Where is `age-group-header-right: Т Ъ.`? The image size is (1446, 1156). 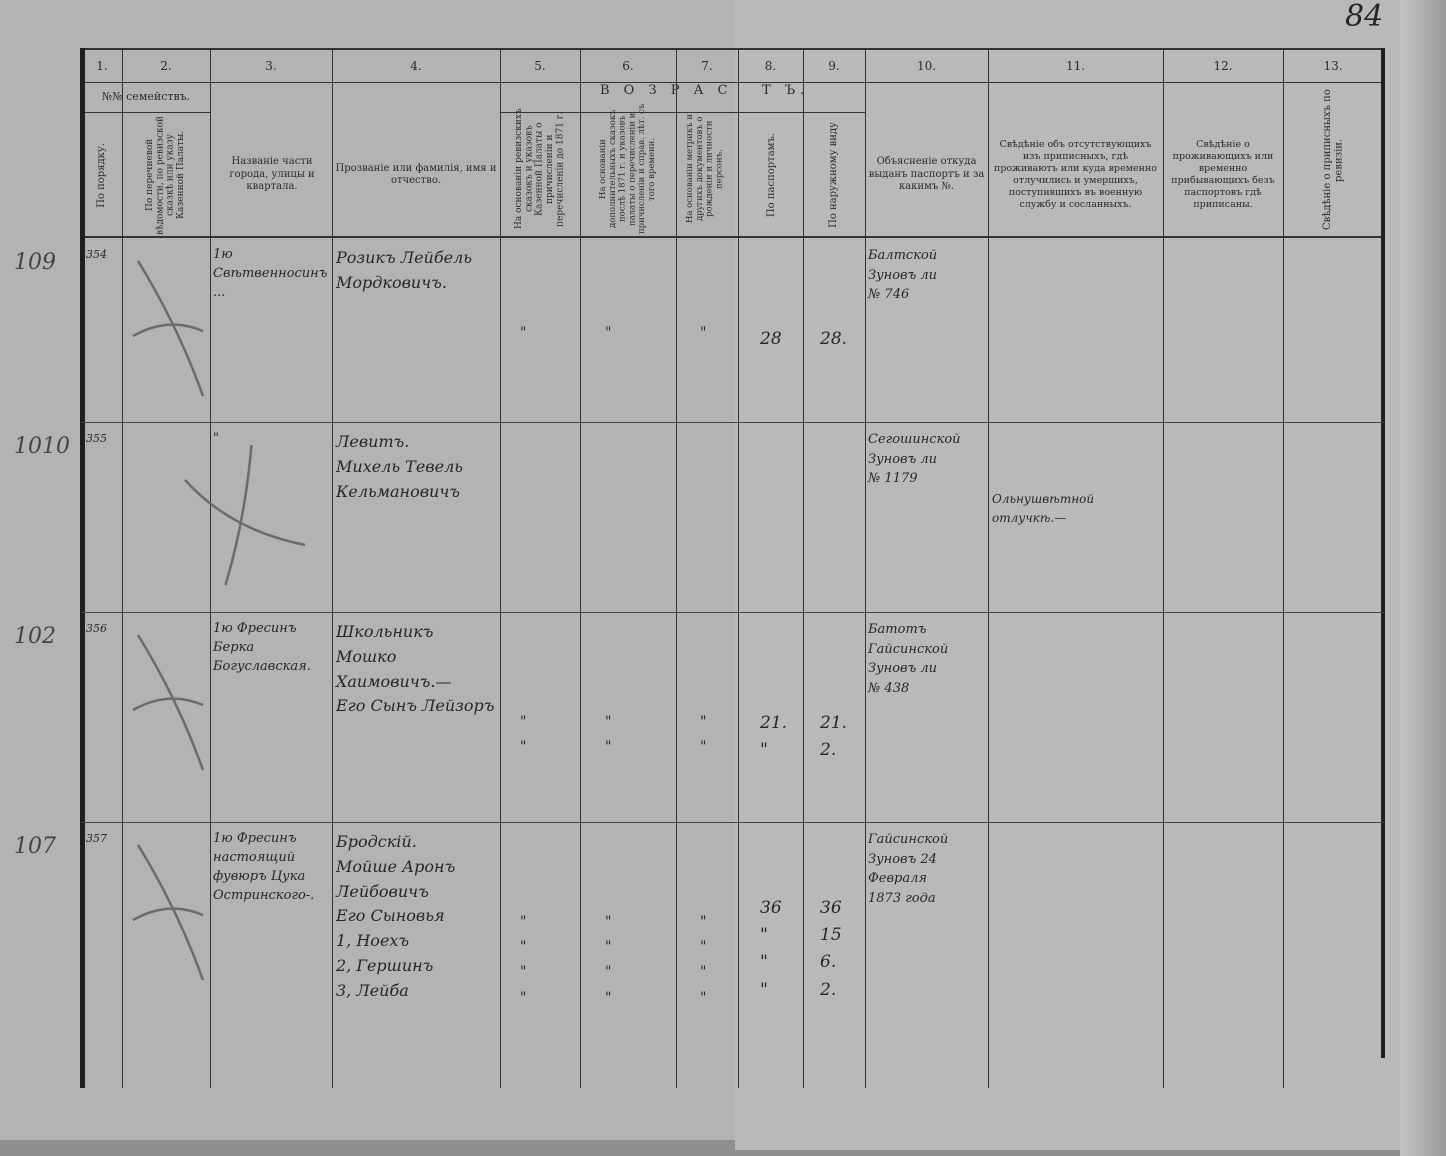 age-group-header-right: Т Ъ. is located at coordinates (786, 90).